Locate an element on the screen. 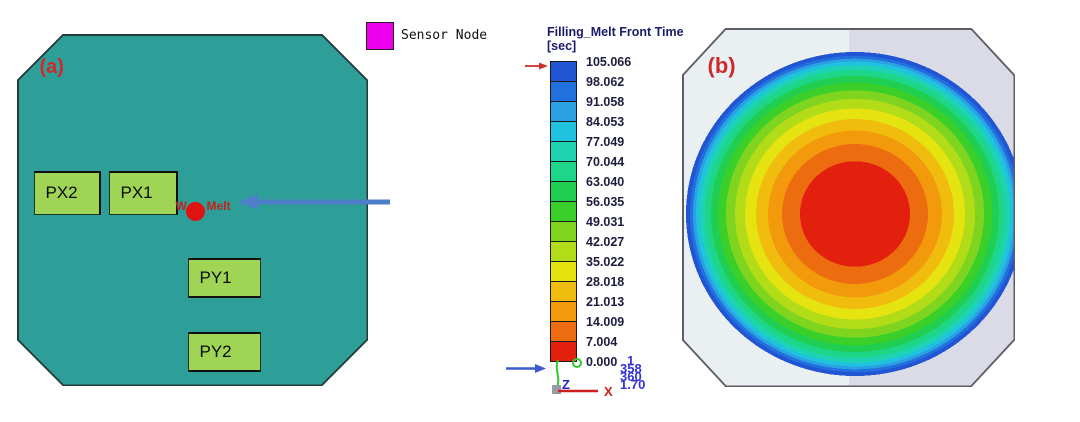  sensor-px1-label: PX1 is located at coordinates (136, 192).